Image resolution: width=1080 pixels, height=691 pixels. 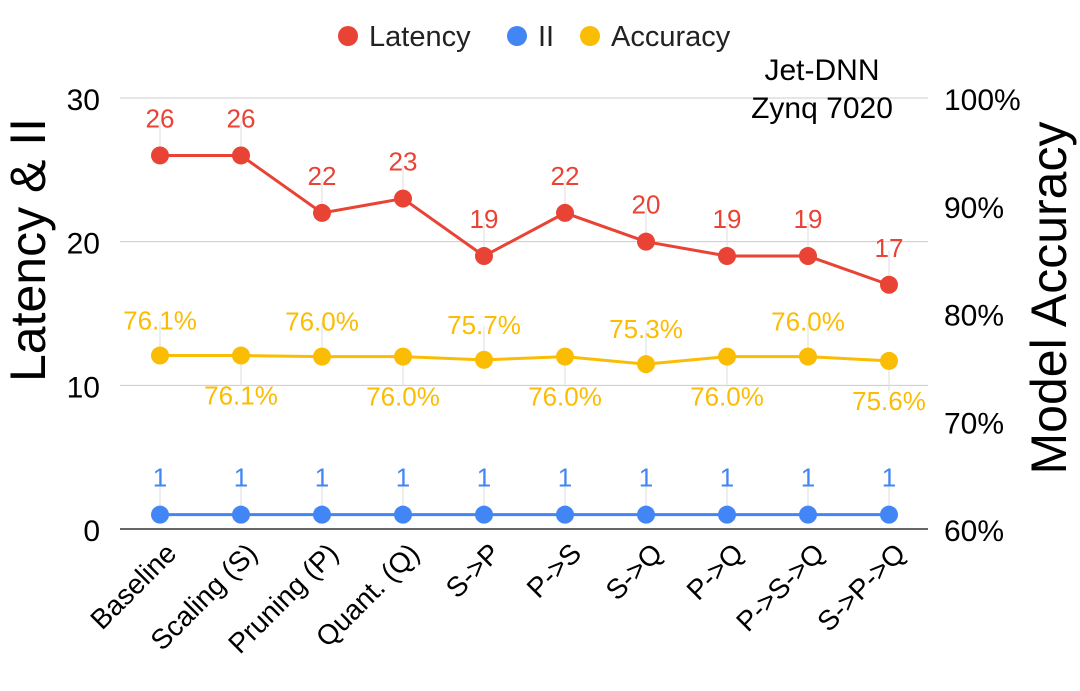 I want to click on legend-item-latency: Latency, so click(x=404, y=37).